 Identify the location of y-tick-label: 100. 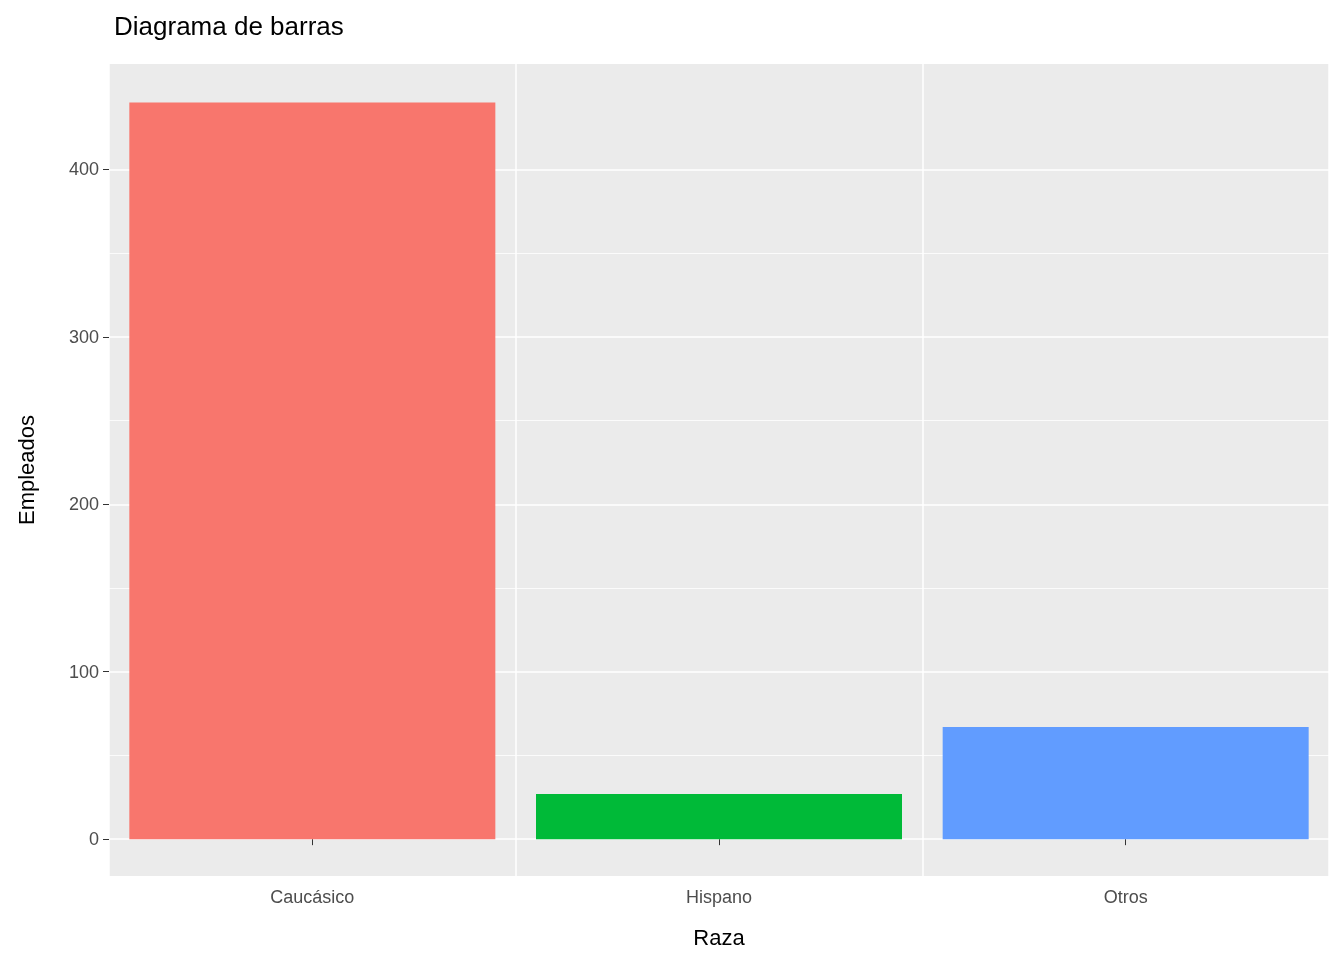
(83, 671).